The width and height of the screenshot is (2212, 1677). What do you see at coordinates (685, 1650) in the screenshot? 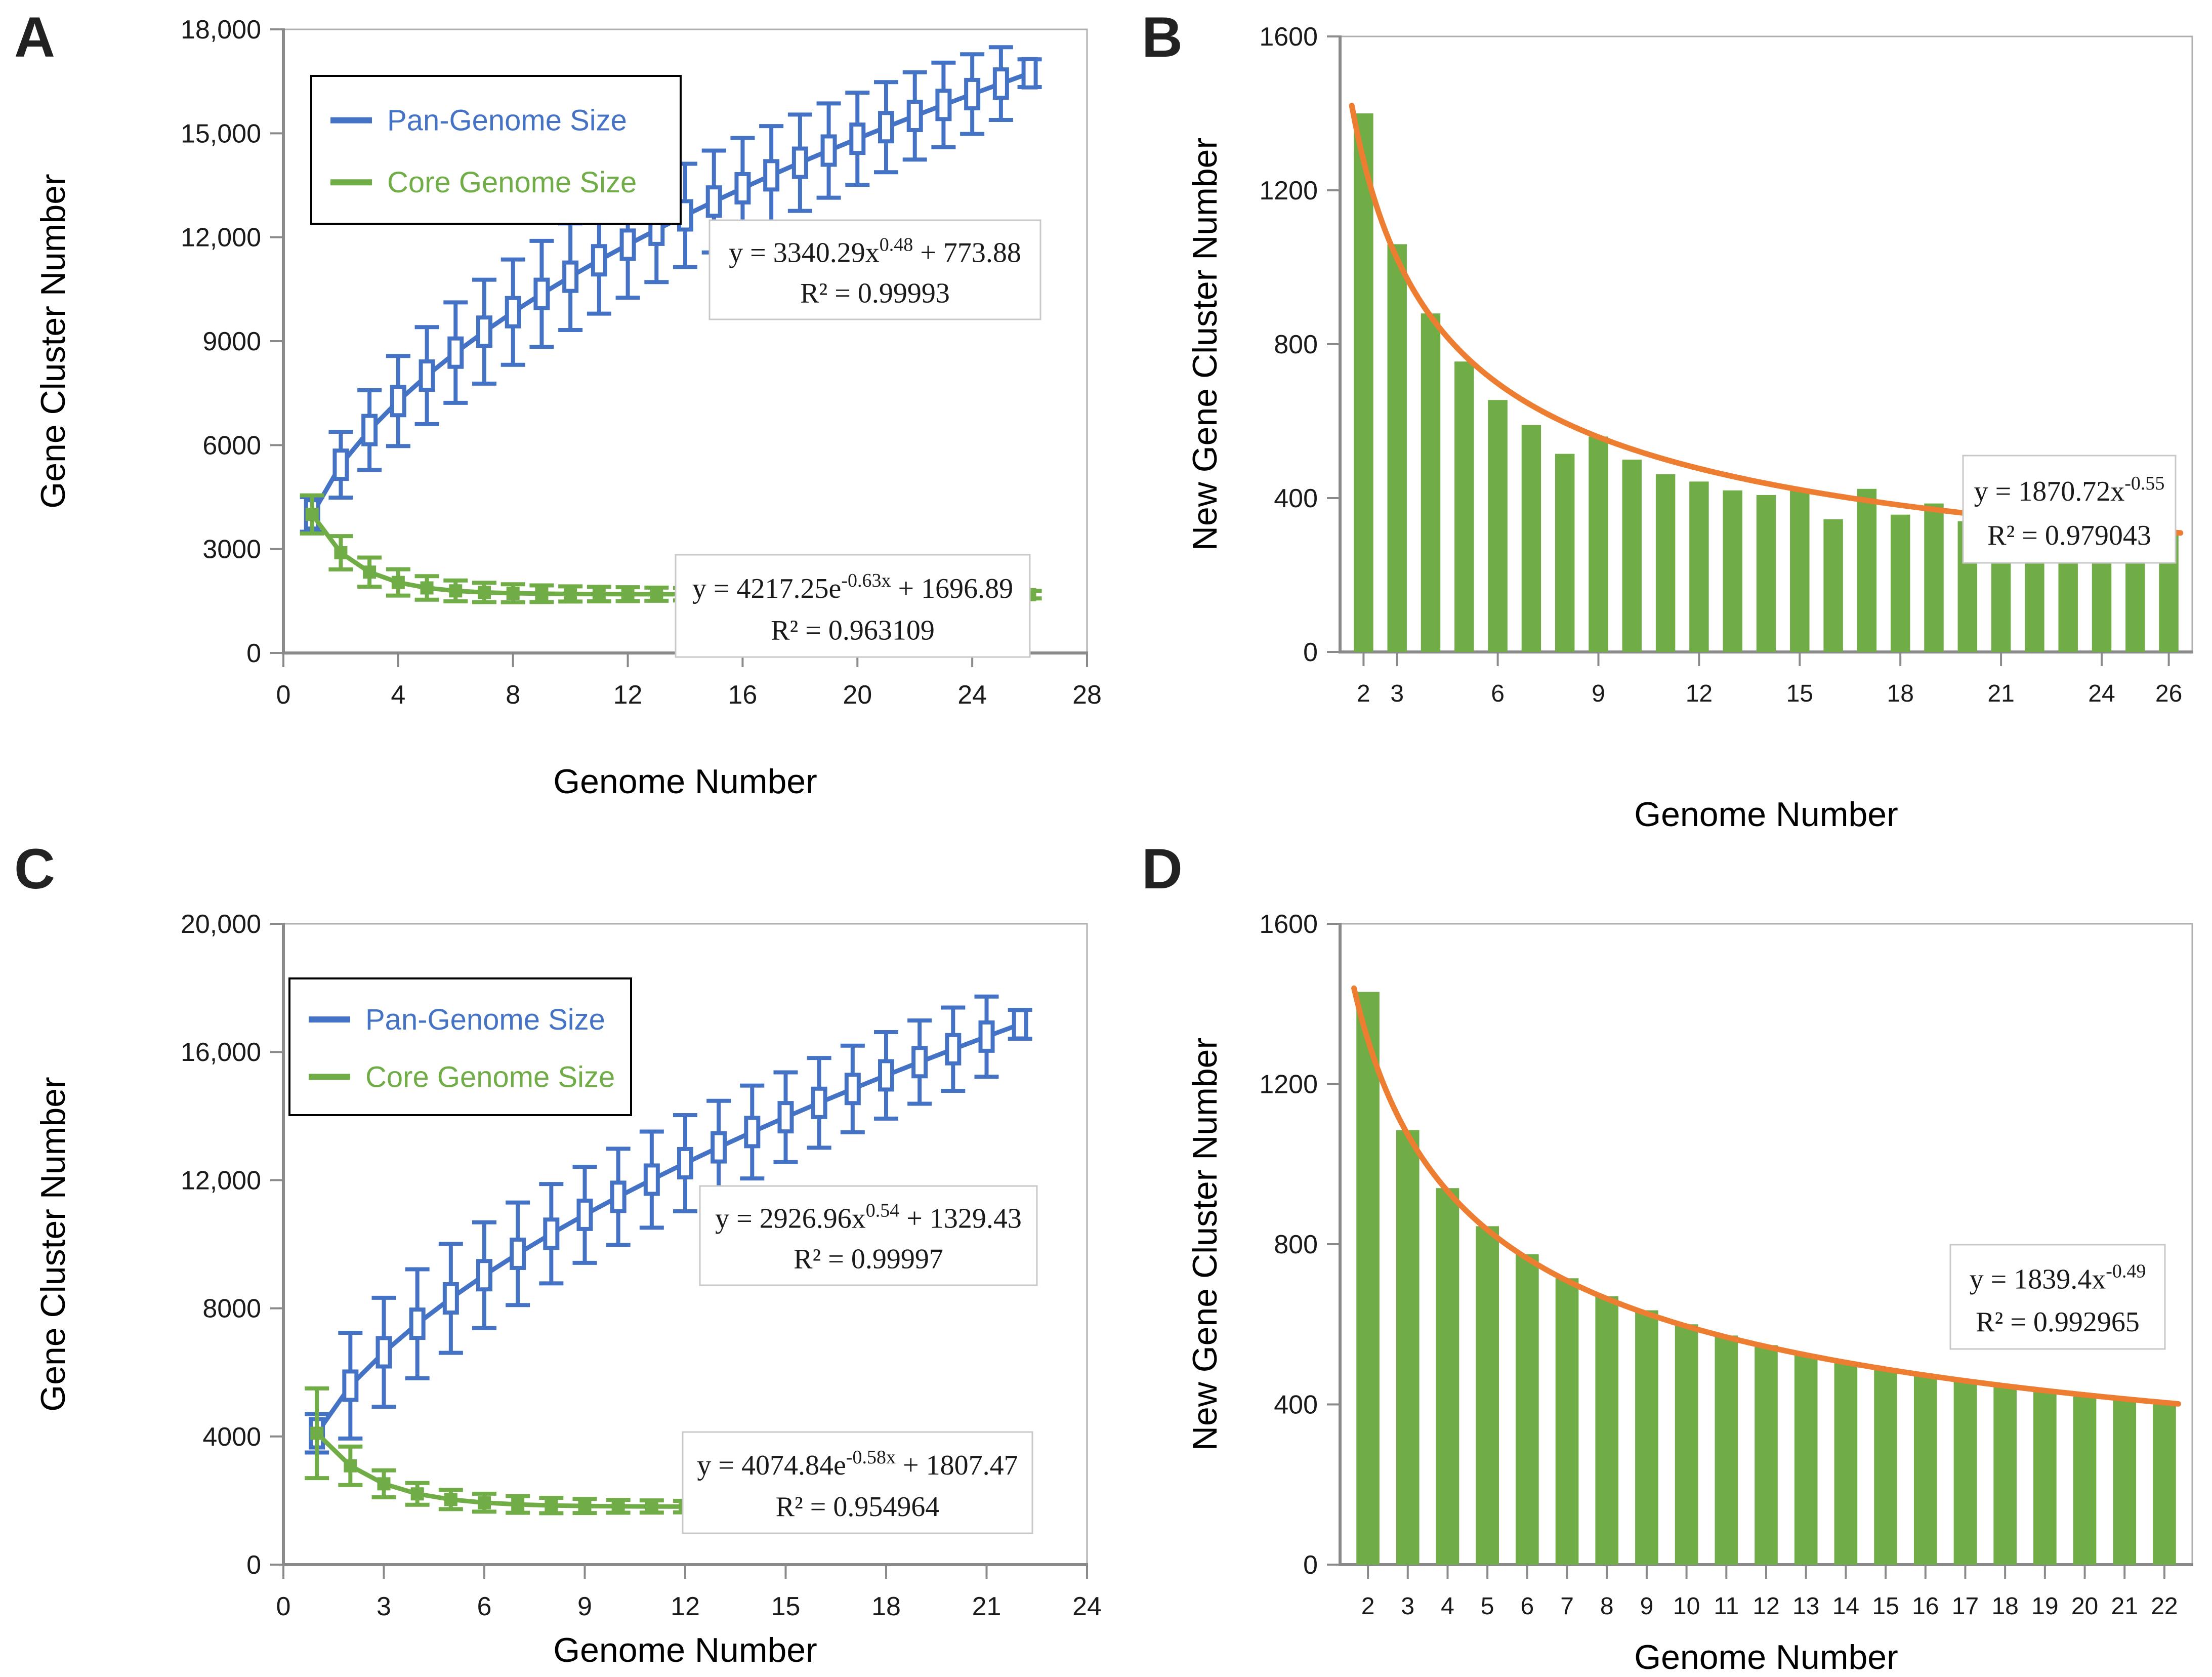
I see `x-axis-title-c: Genome Number` at bounding box center [685, 1650].